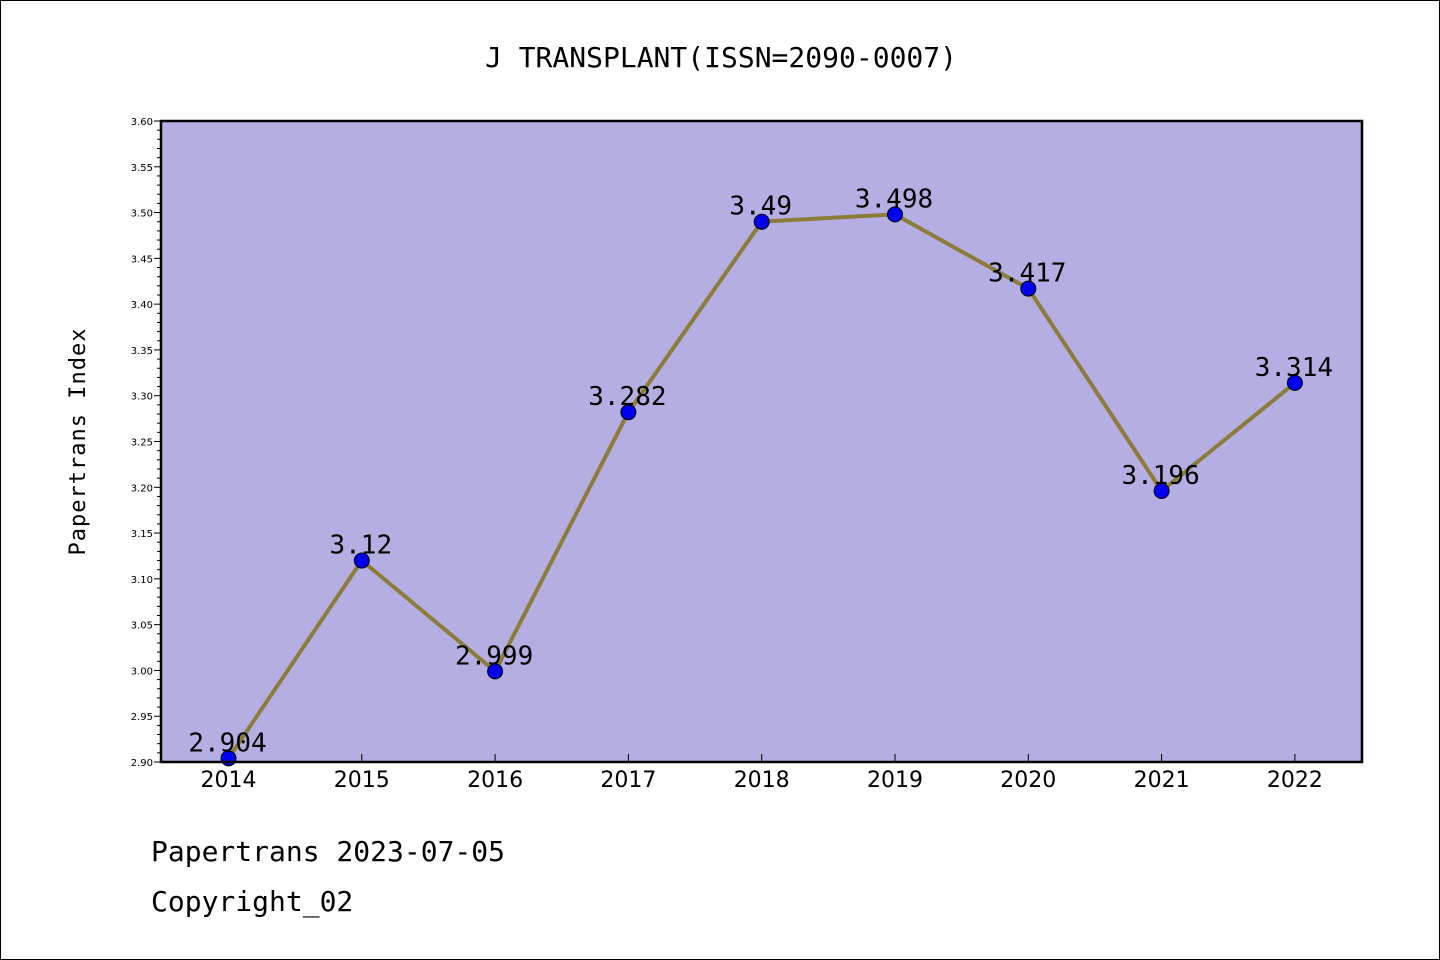 The width and height of the screenshot is (1440, 960). What do you see at coordinates (494, 656) in the screenshot?
I see `data-label: 2.999` at bounding box center [494, 656].